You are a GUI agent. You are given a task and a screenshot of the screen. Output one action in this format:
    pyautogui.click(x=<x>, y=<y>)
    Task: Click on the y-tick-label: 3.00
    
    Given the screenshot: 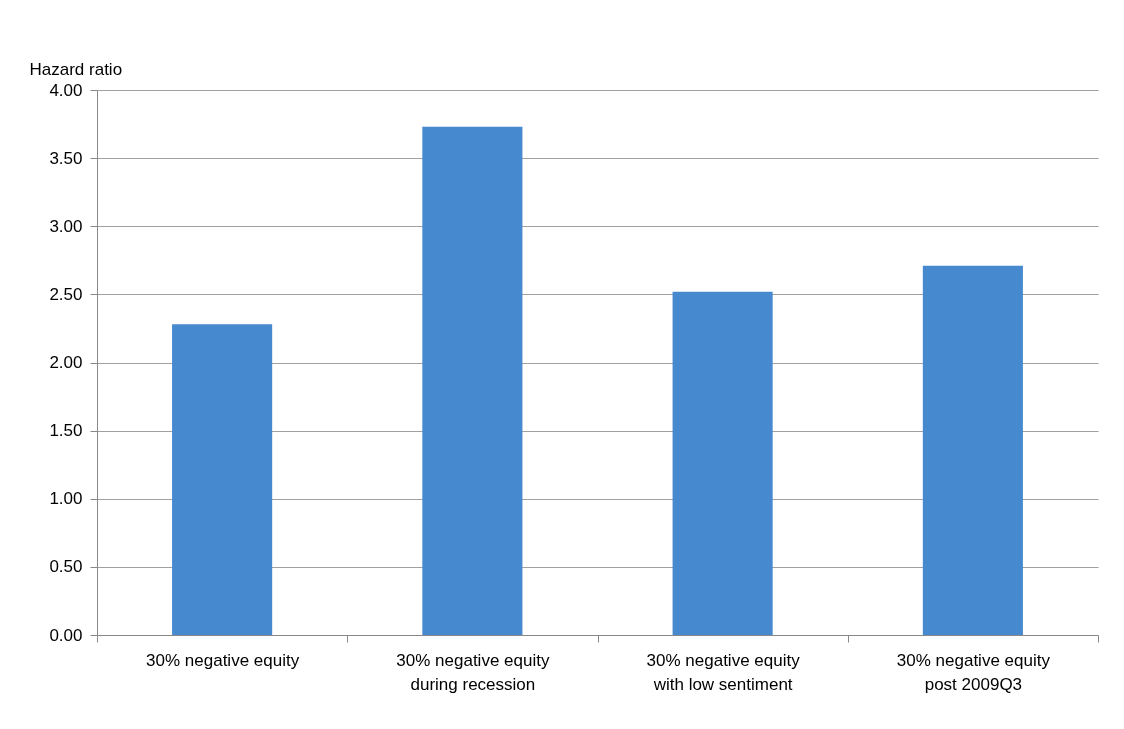 What is the action you would take?
    pyautogui.click(x=66, y=226)
    